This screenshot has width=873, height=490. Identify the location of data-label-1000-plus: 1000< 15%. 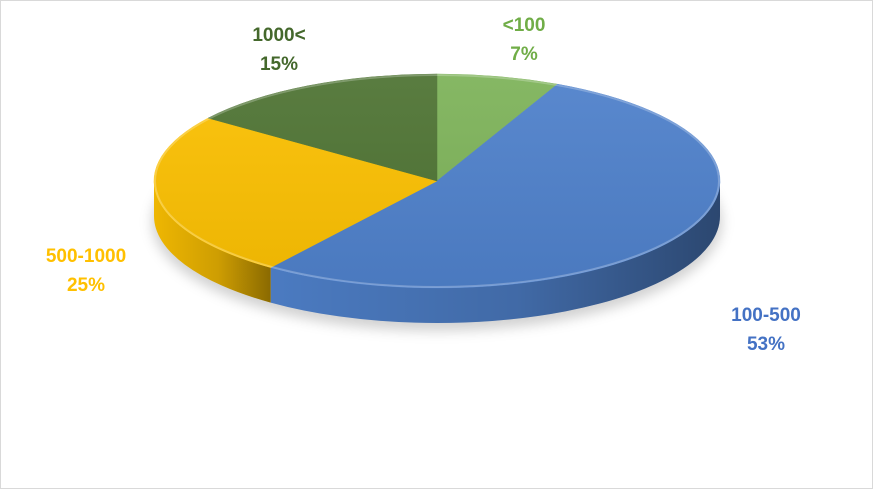
(279, 50).